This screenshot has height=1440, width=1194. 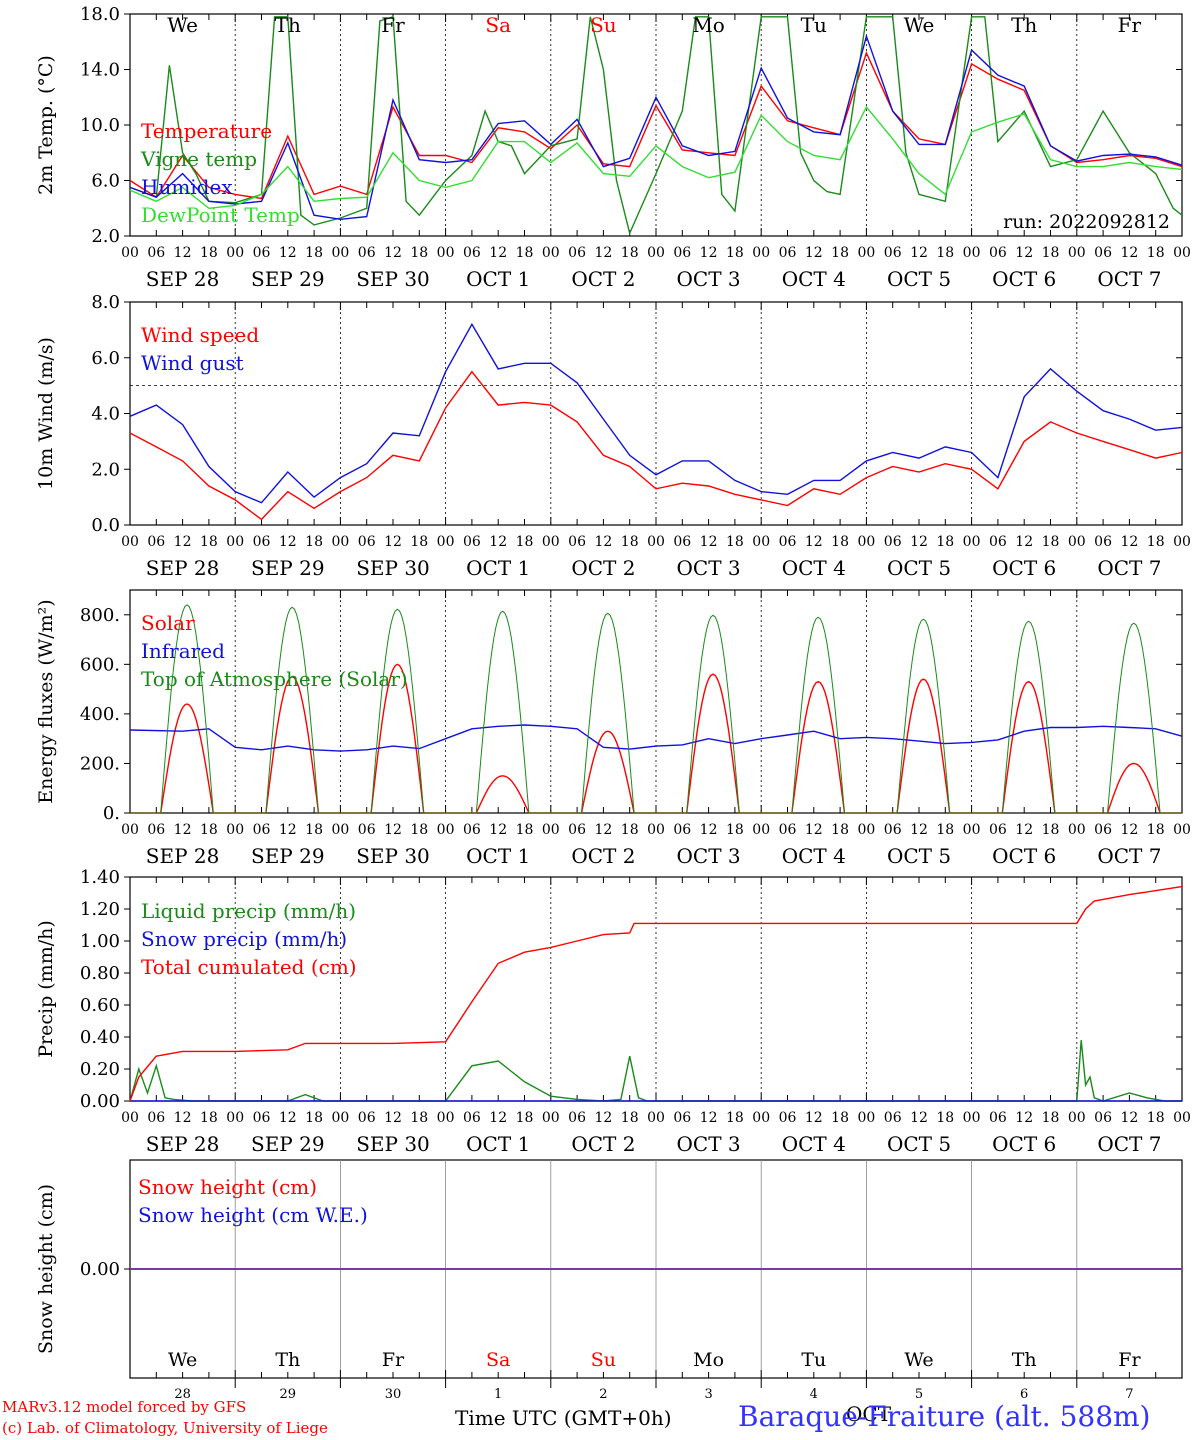 I want to click on date-label: OCT 1, so click(x=498, y=1144).